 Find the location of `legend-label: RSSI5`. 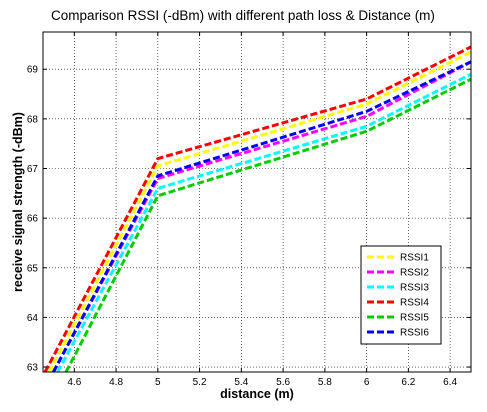

legend-label: RSSI5 is located at coordinates (414, 318).